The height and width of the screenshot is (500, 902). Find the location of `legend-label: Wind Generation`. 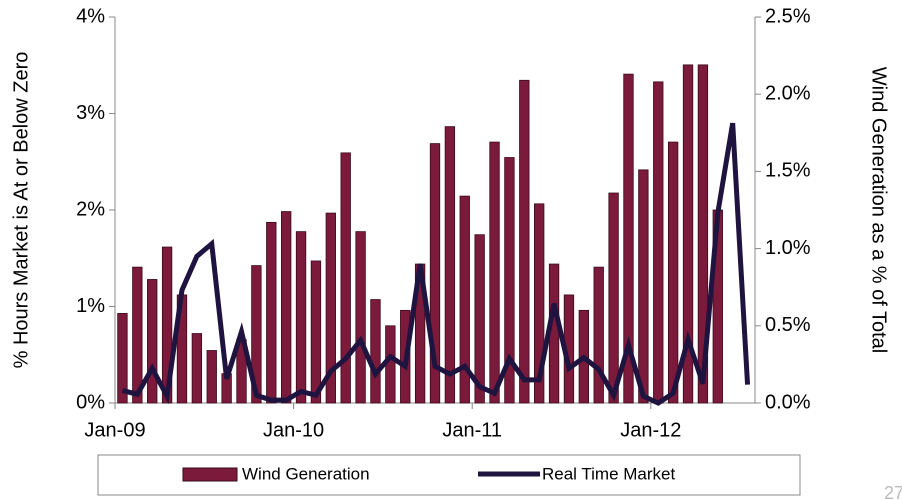

legend-label: Wind Generation is located at coordinates (306, 473).